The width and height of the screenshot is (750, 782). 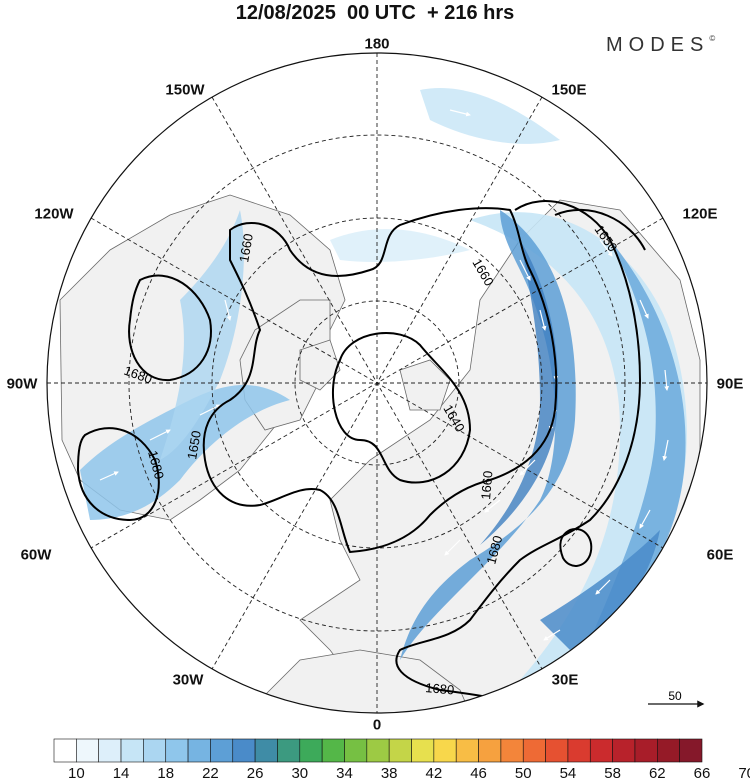 I want to click on lon-label-120w: 120W, so click(x=54, y=214).